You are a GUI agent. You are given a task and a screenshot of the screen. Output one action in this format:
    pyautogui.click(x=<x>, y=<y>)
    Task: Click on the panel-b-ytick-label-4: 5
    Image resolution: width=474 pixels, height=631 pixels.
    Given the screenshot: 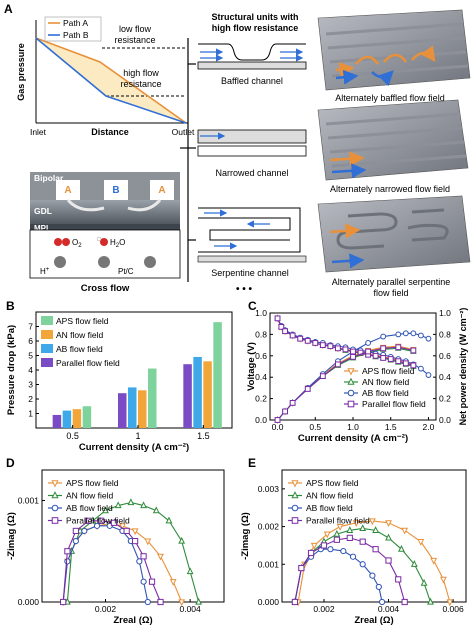 What is the action you would take?
    pyautogui.click(x=30, y=356)
    